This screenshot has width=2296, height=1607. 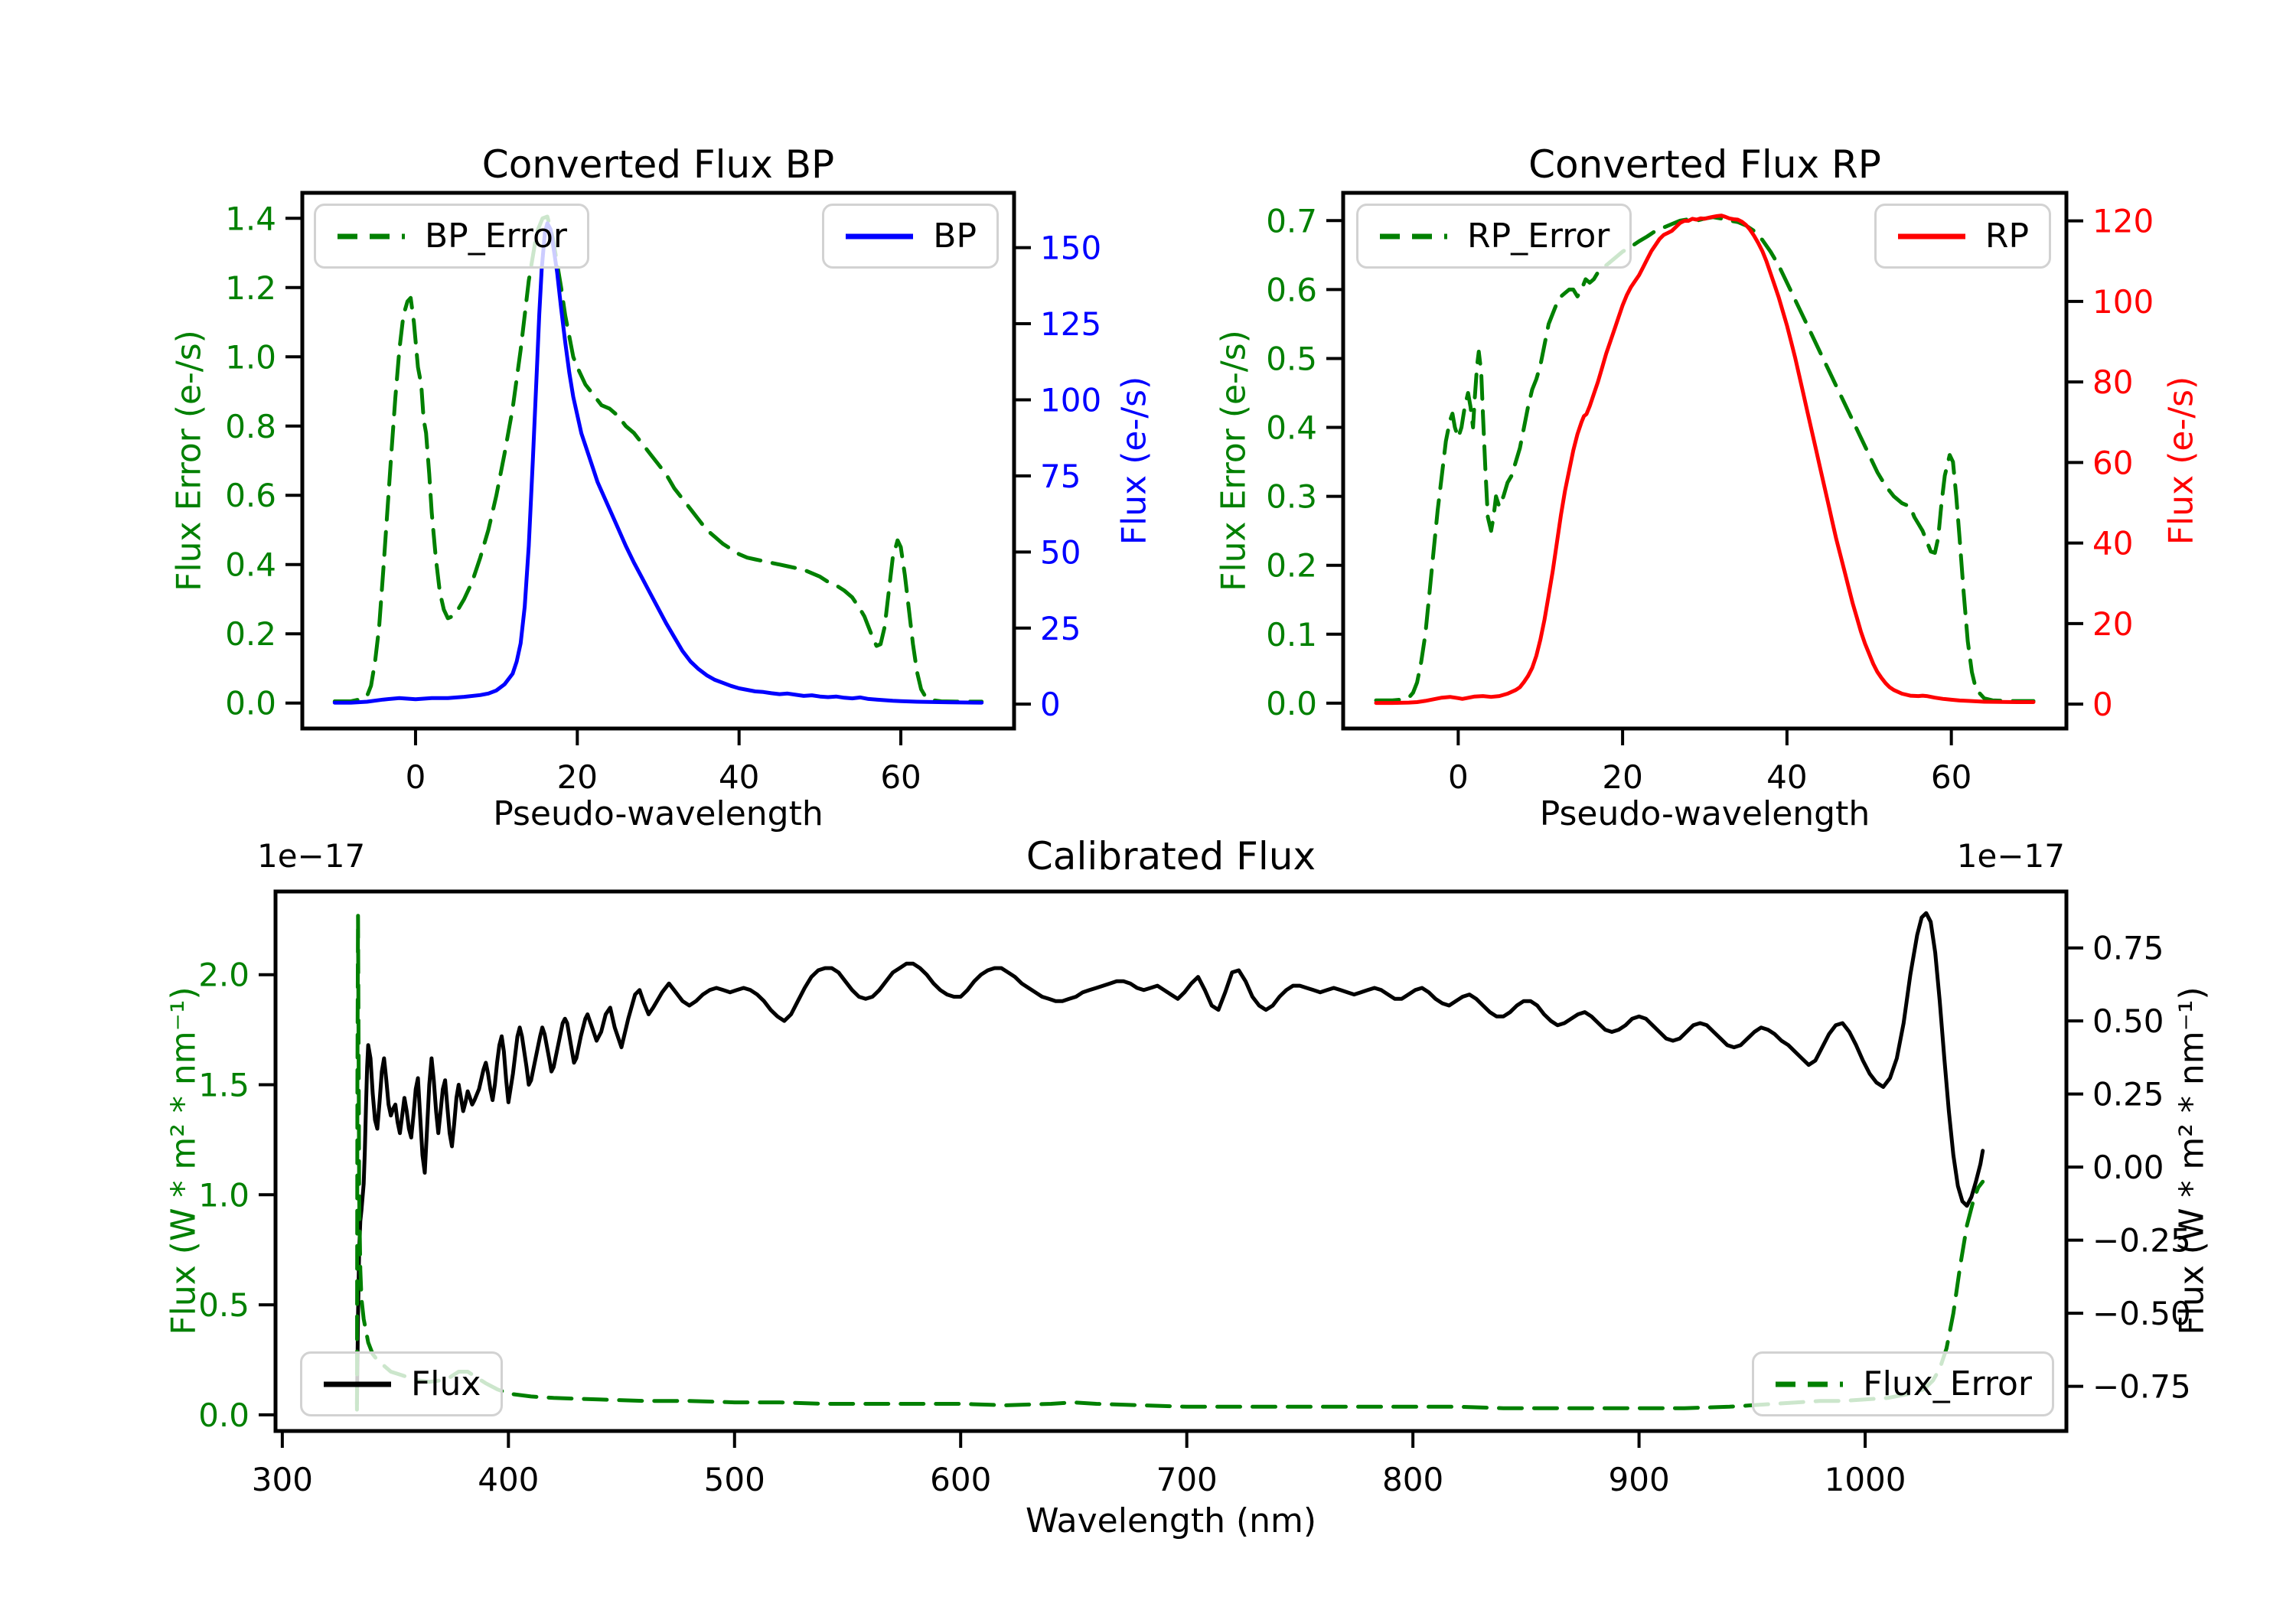 What do you see at coordinates (446, 1383) in the screenshot?
I see `legend-label-flux: Flux` at bounding box center [446, 1383].